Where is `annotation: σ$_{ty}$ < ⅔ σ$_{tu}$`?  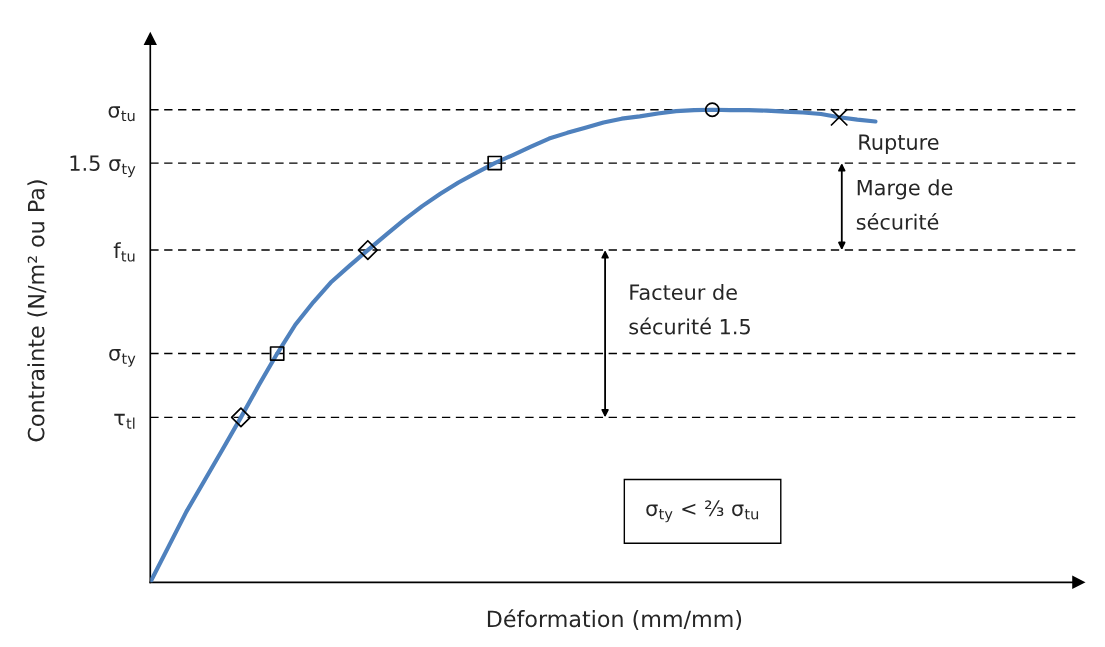
annotation: σ$_{ty}$ < ⅔ σ$_{tu}$ is located at coordinates (702, 511).